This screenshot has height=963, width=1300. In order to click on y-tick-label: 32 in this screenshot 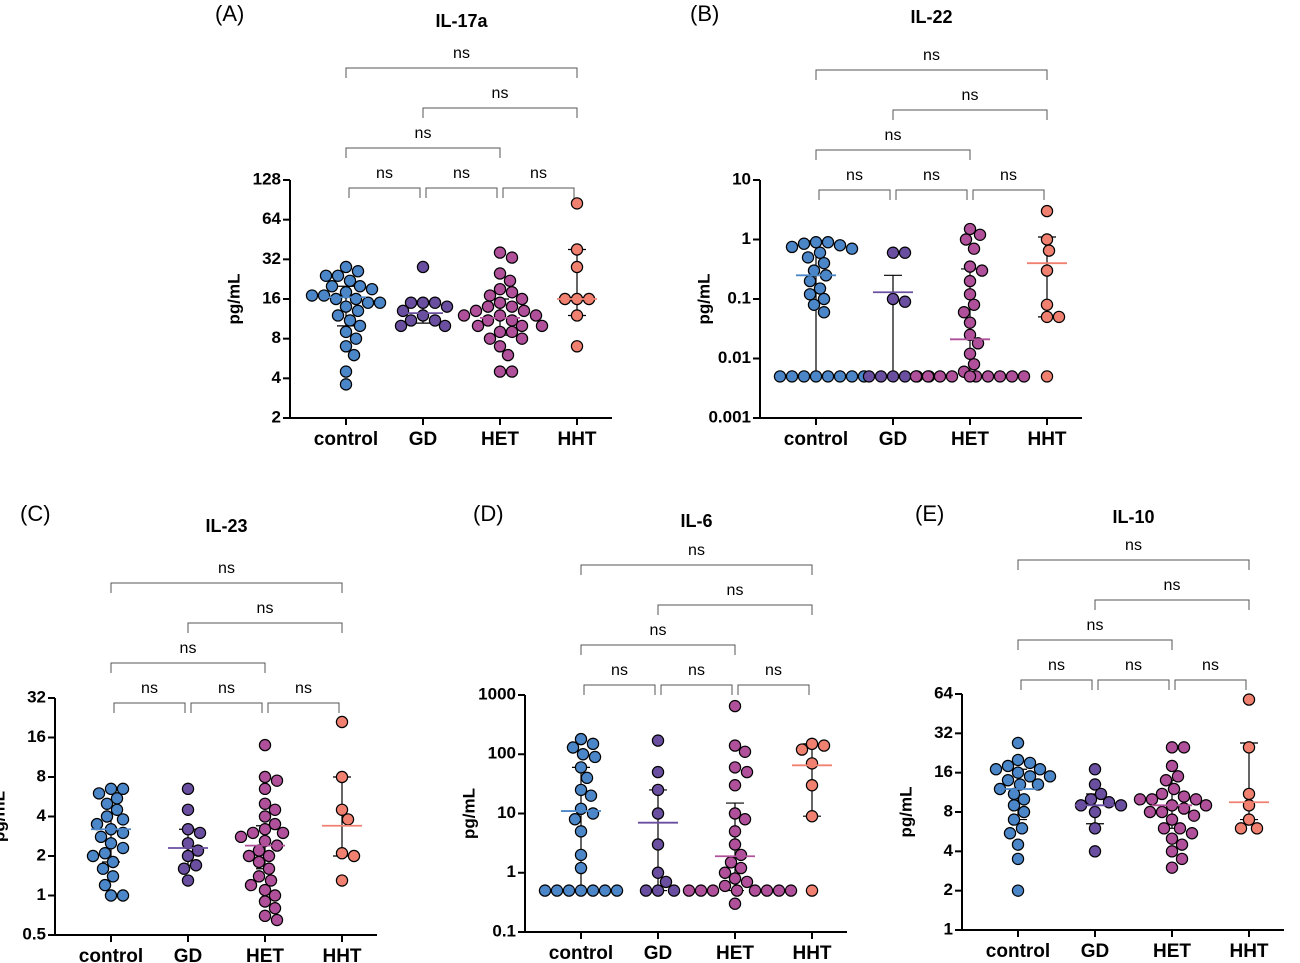, I will do `click(943, 732)`.